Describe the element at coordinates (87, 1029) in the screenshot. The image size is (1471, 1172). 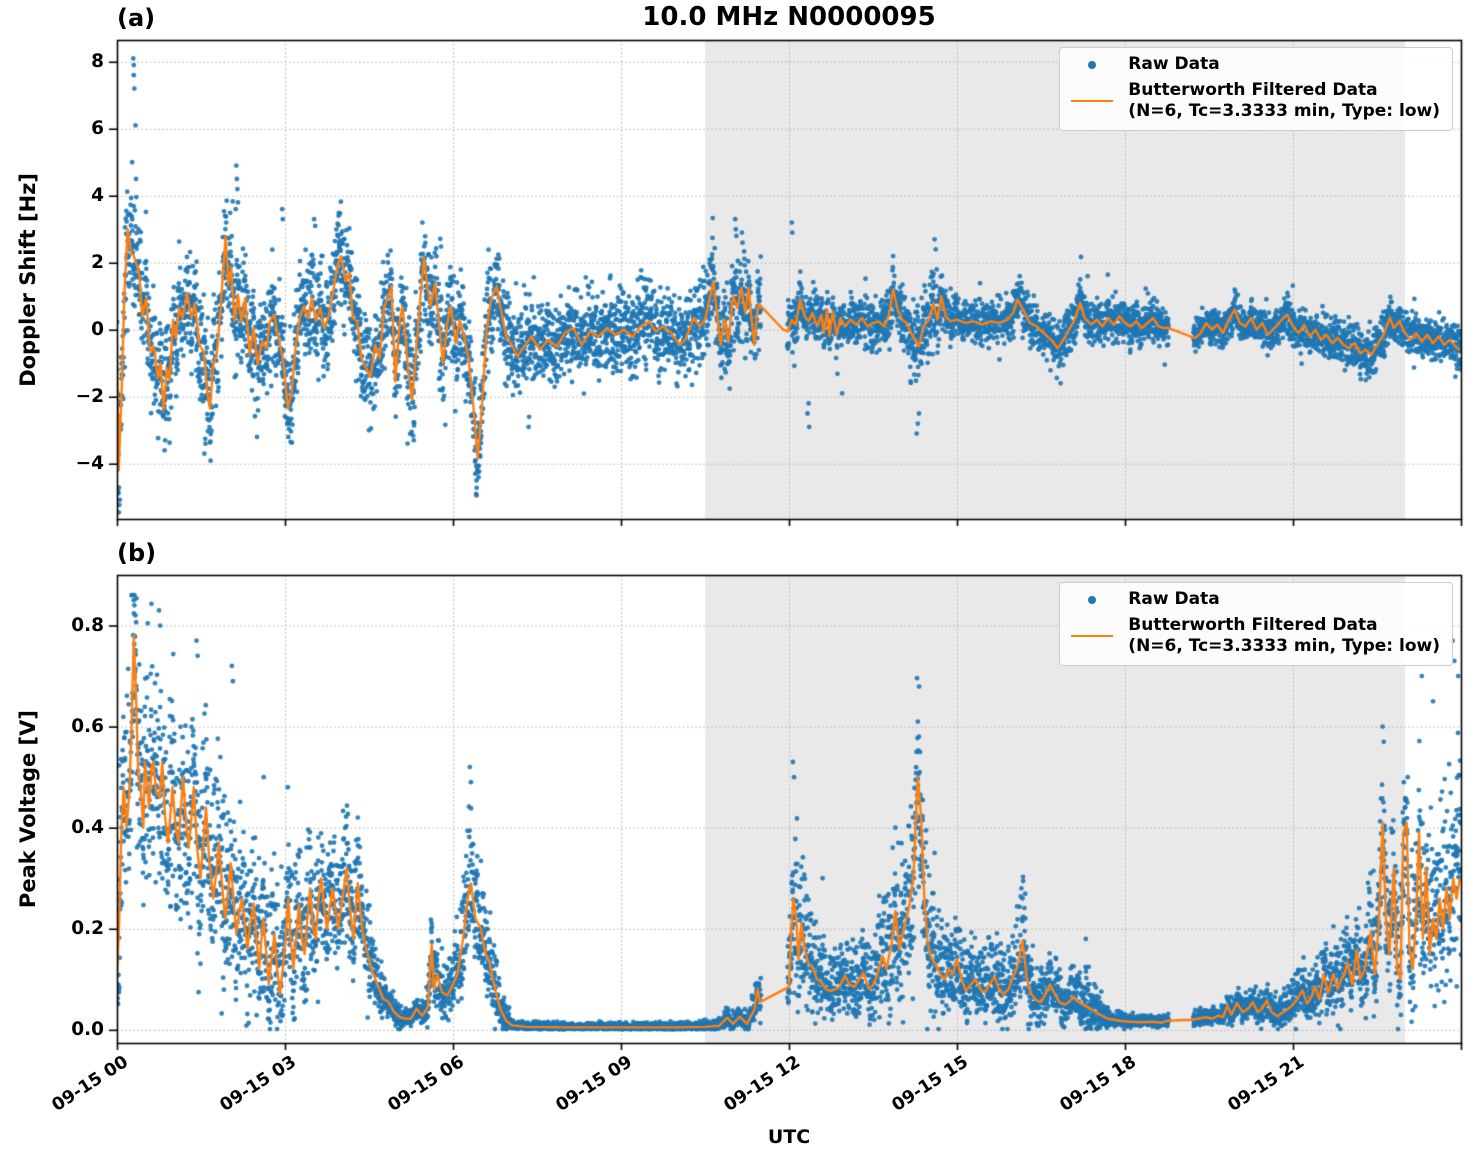
I see `y-tick-label: 0.0` at that location.